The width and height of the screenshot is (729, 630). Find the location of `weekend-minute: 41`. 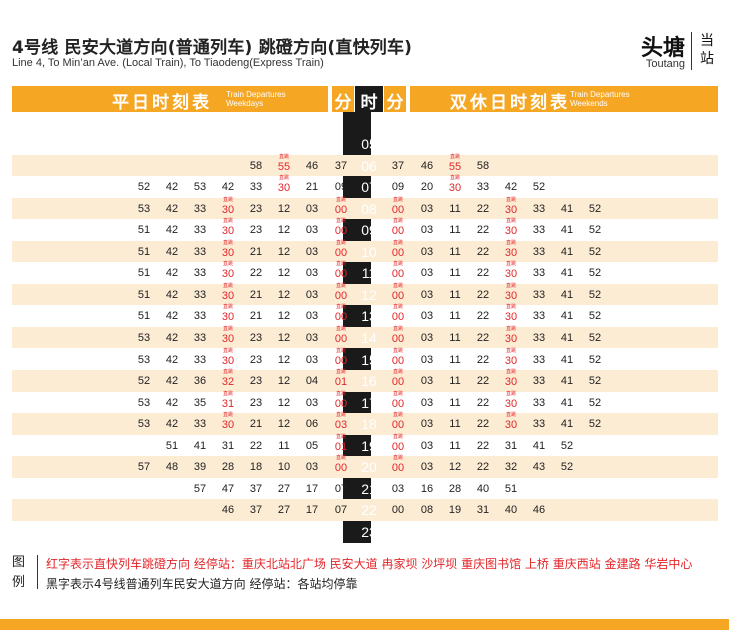

weekend-minute: 41 is located at coordinates (567, 230).